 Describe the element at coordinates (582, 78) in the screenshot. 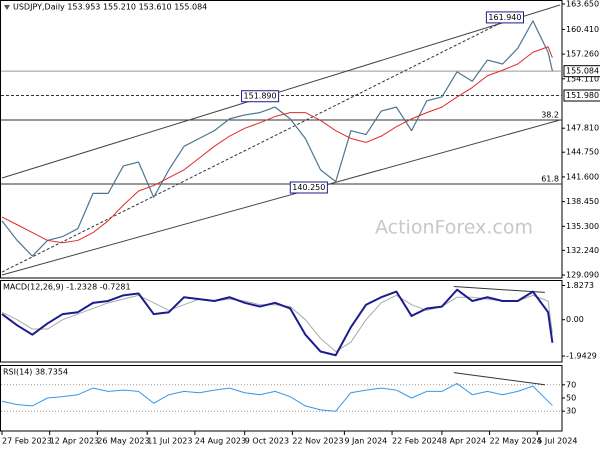

I see `y-tick-label: 154.110` at that location.